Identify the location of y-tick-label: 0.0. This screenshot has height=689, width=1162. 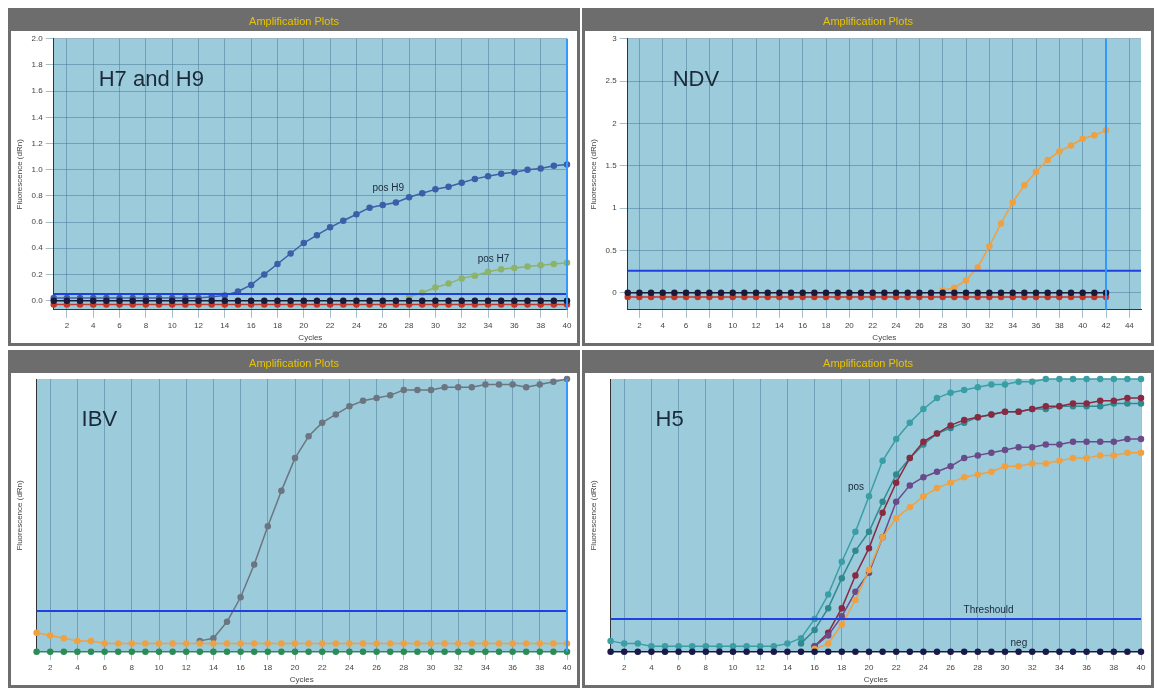
(37, 300).